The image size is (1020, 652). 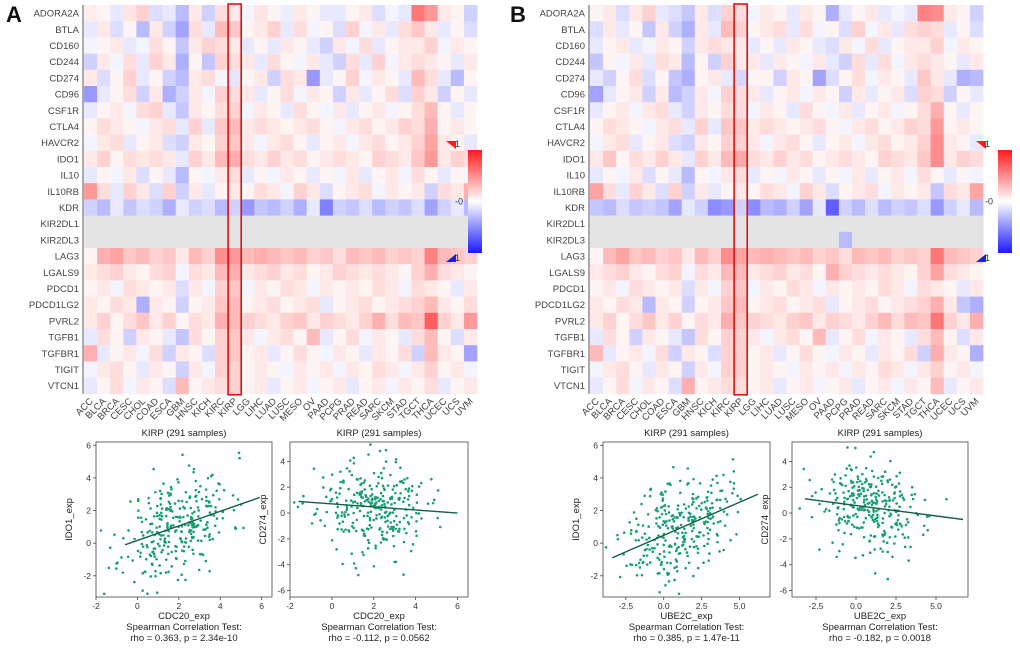 What do you see at coordinates (686, 627) in the screenshot?
I see `stat-title: Spearman Correlation Test:` at bounding box center [686, 627].